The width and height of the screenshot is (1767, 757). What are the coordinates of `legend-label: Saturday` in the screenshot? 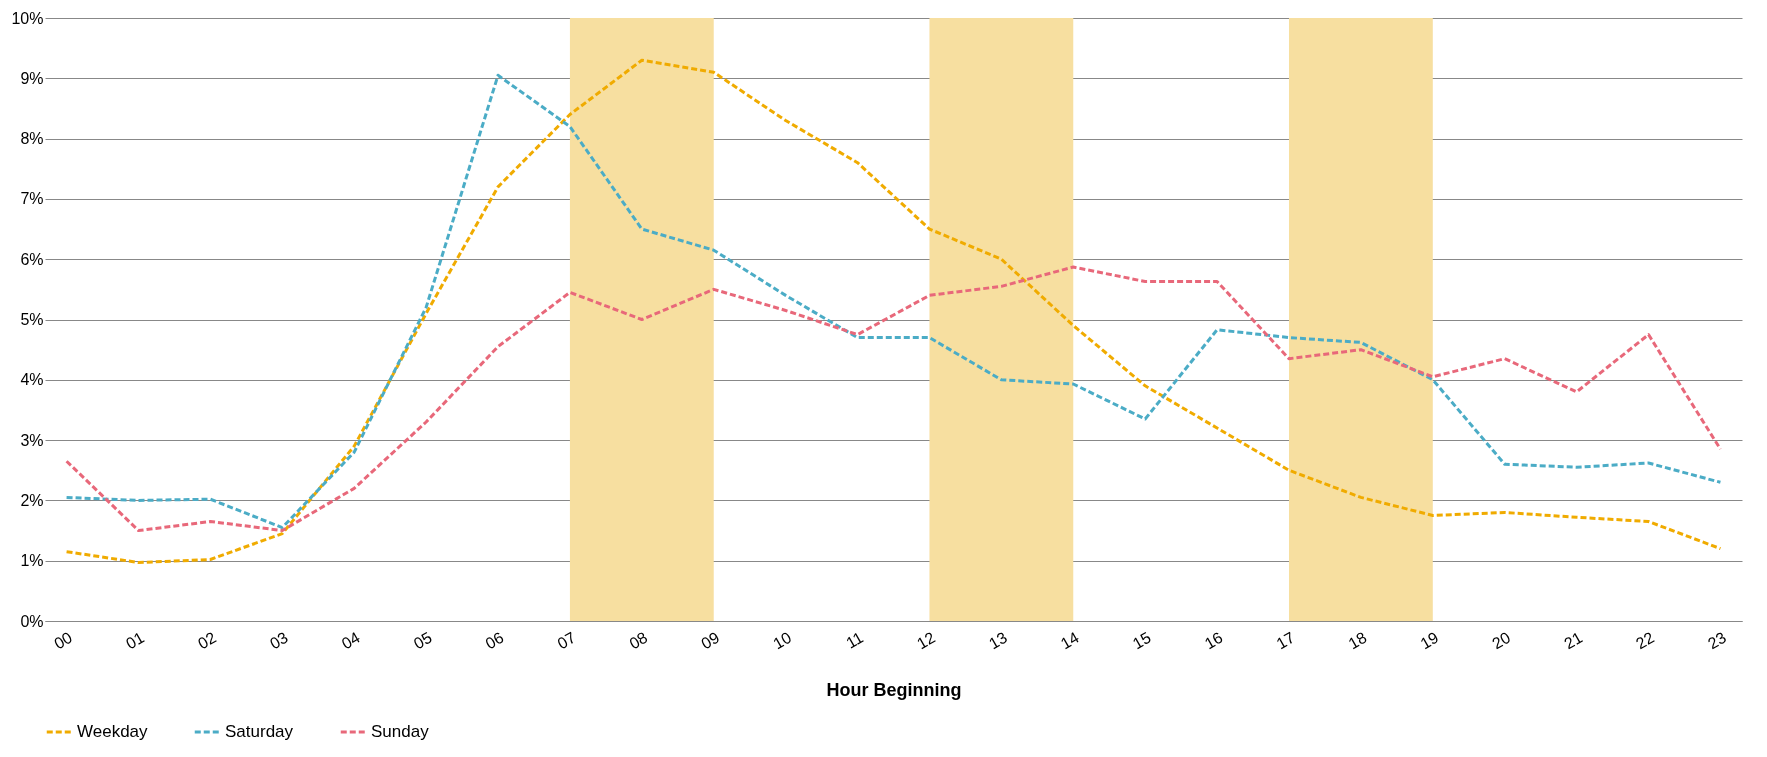 It's located at (259, 731).